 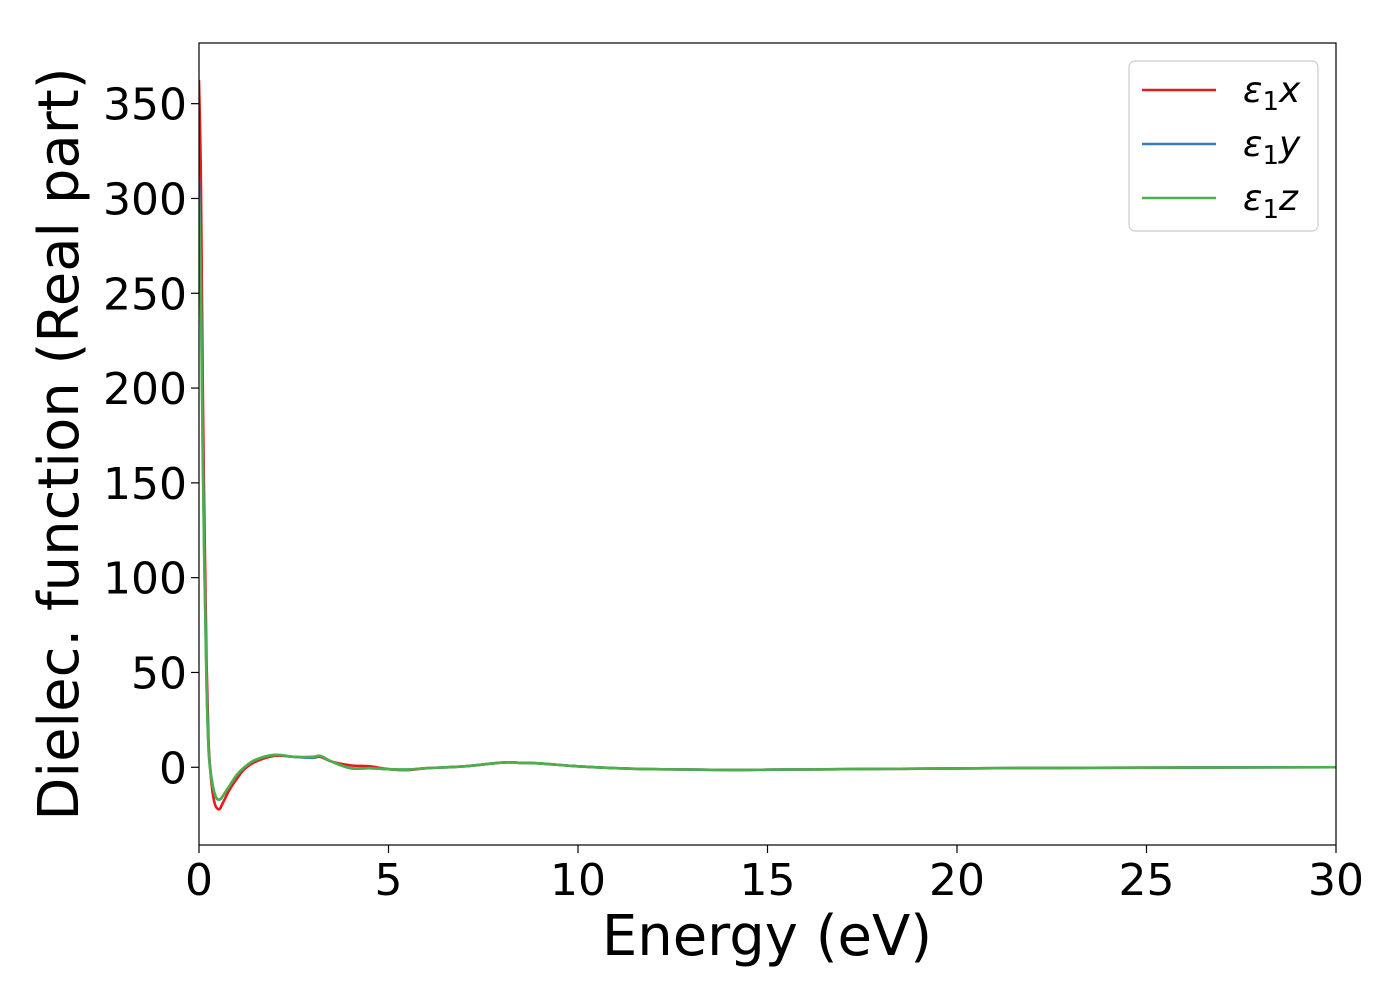 What do you see at coordinates (159, 673) in the screenshot?
I see `y-tick-label: 50` at bounding box center [159, 673].